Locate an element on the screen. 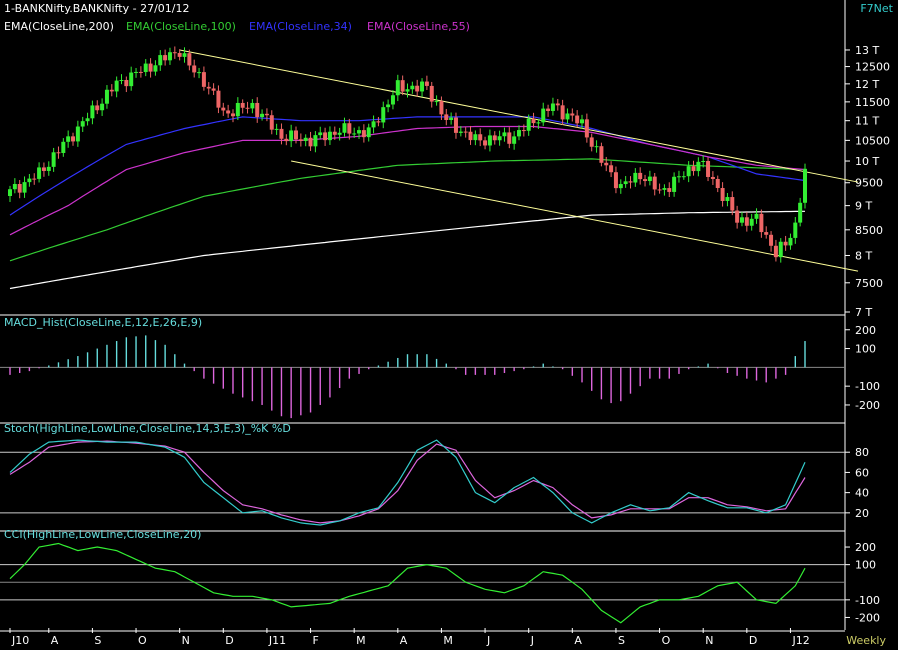 The height and width of the screenshot is (650, 898). macd-y-tick-label: -200 is located at coordinates (867, 405).